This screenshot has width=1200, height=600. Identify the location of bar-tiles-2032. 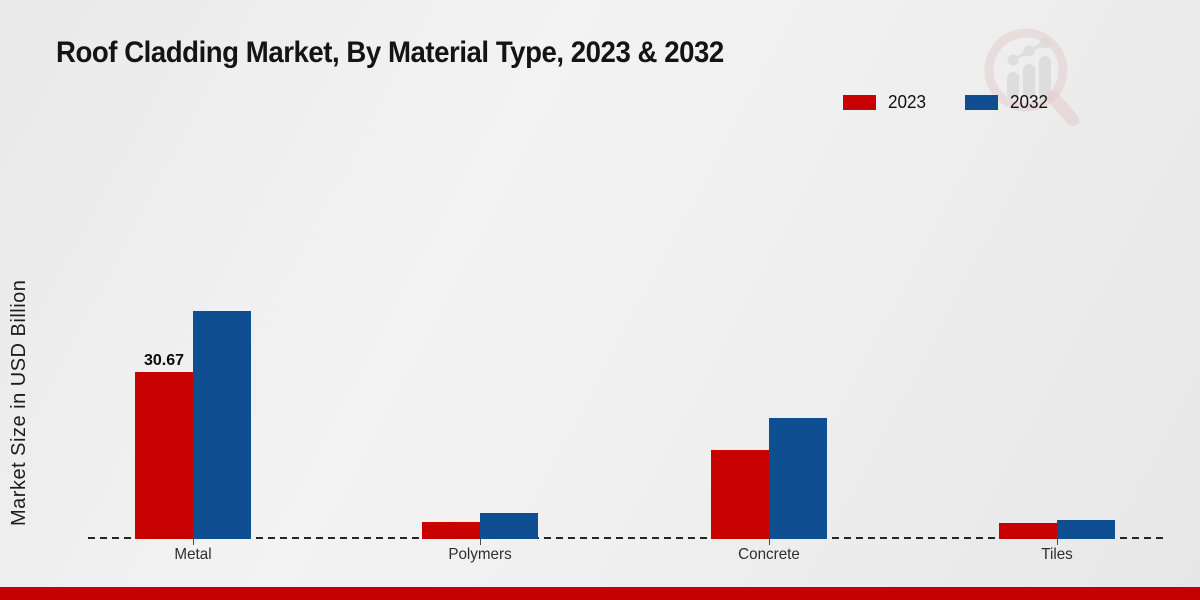
(1086, 529).